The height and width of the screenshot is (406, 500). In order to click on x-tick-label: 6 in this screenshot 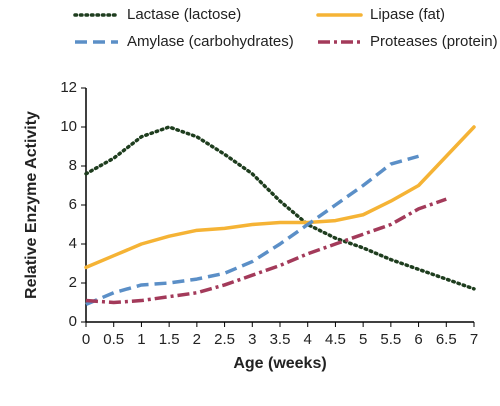, I will do `click(418, 339)`.